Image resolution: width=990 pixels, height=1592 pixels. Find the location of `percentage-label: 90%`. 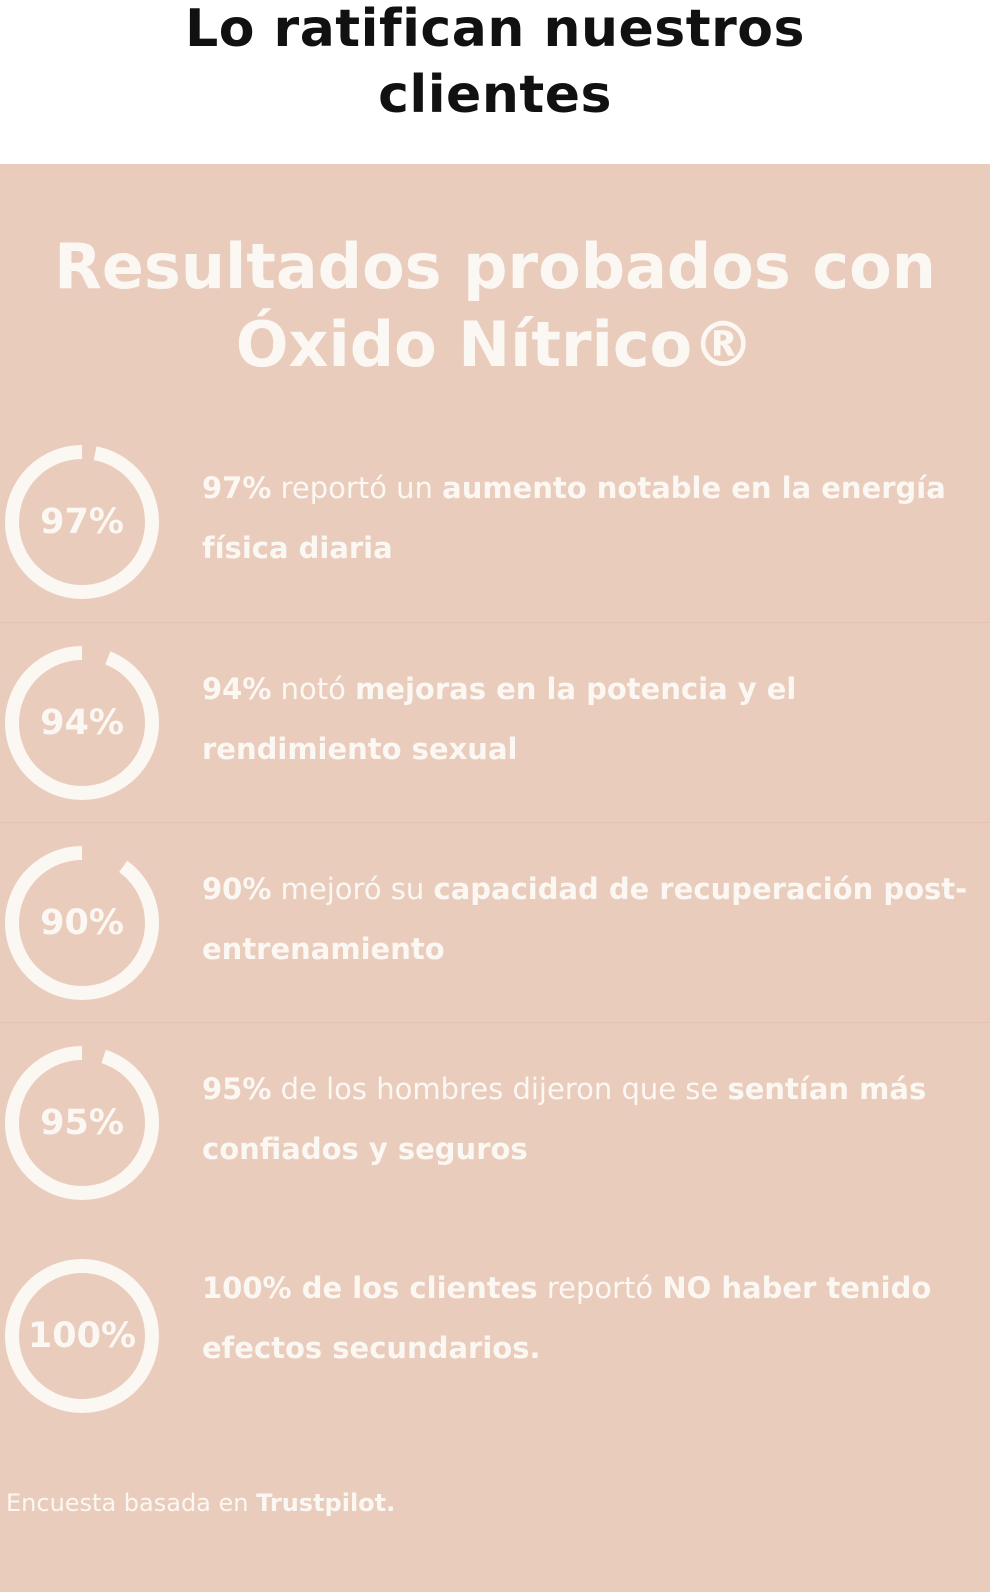

percentage-label: 90% is located at coordinates (82, 923).